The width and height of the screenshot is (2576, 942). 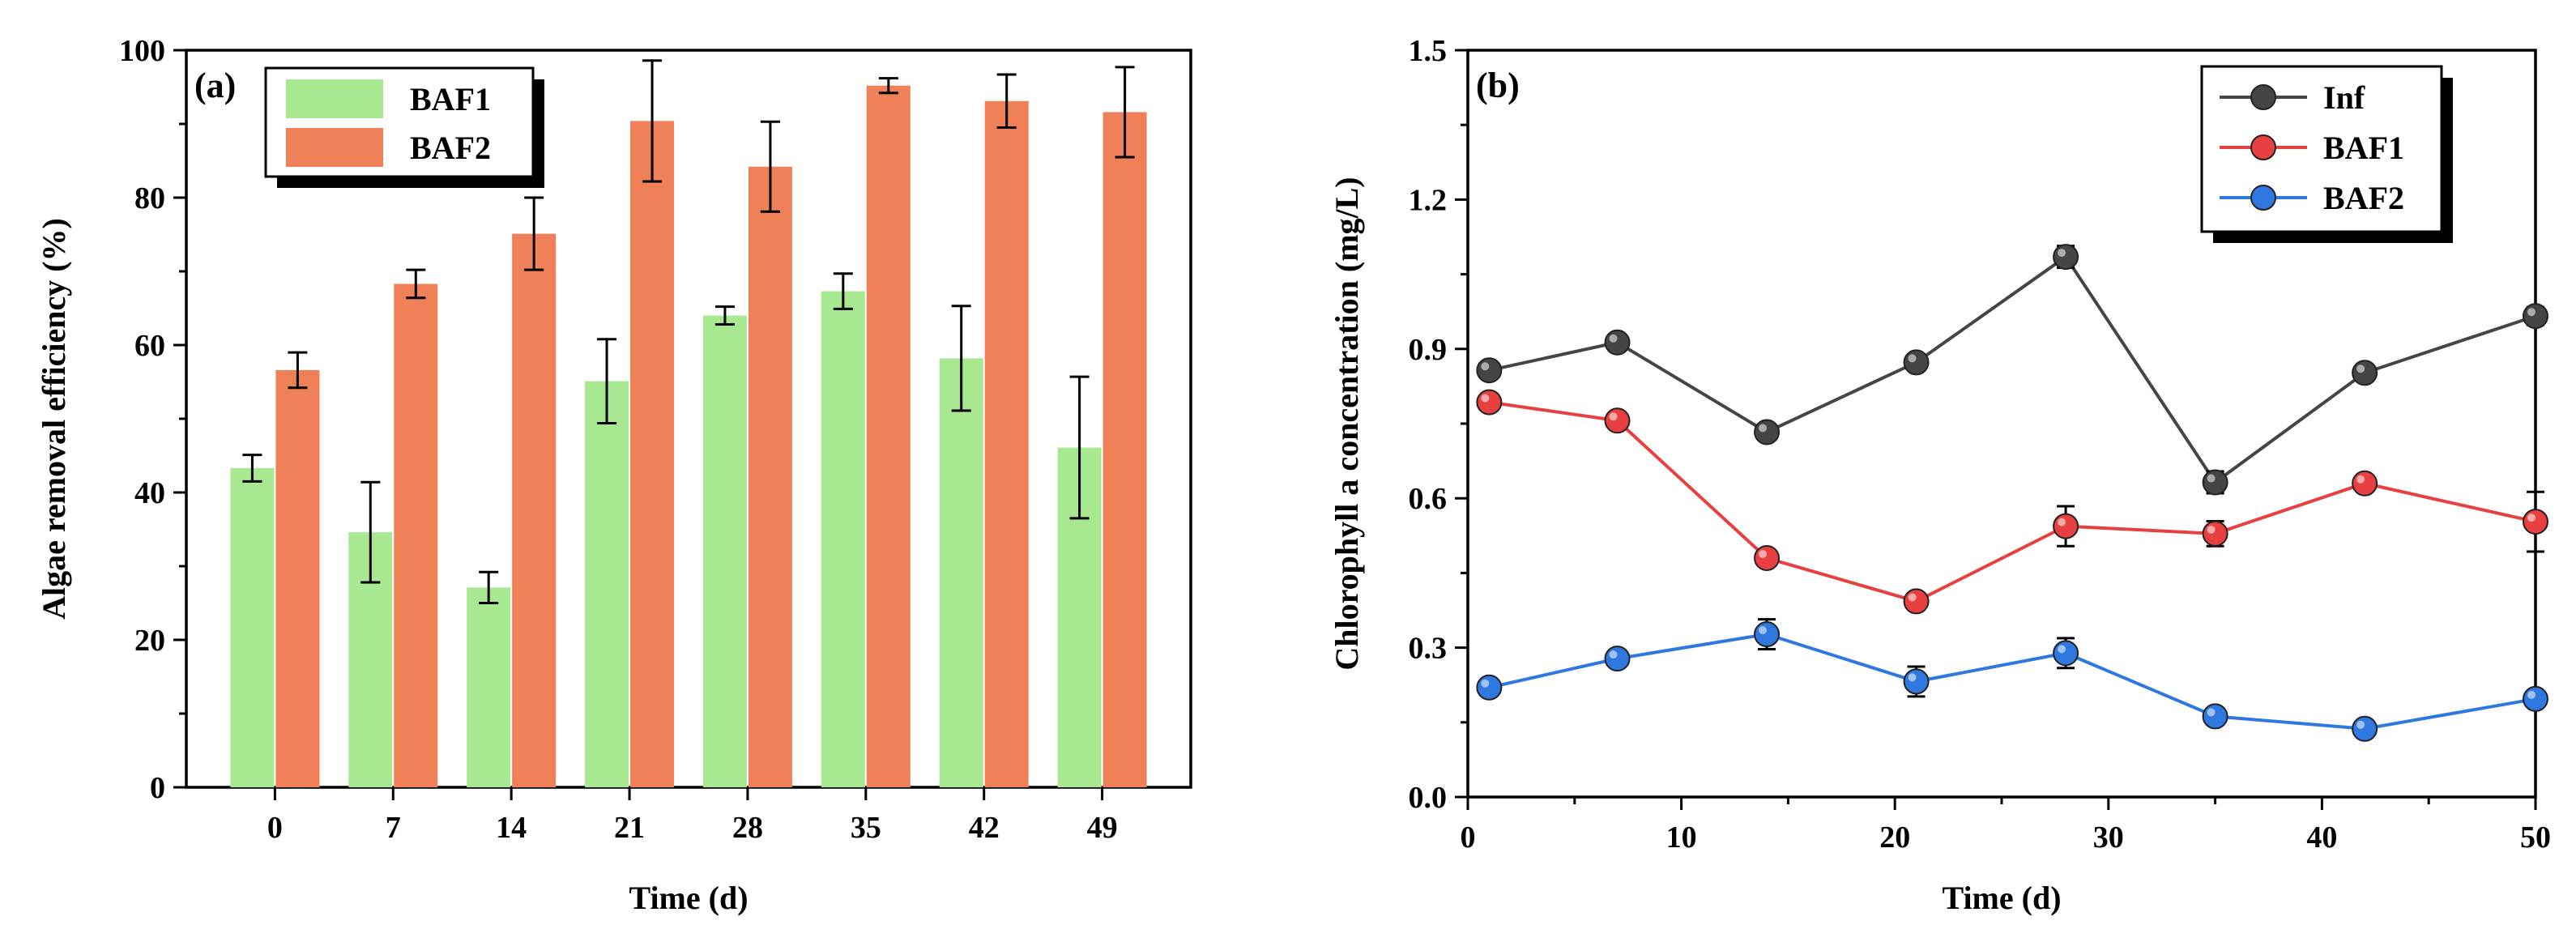 I want to click on x-axis-label-a: Time (d), so click(x=689, y=898).